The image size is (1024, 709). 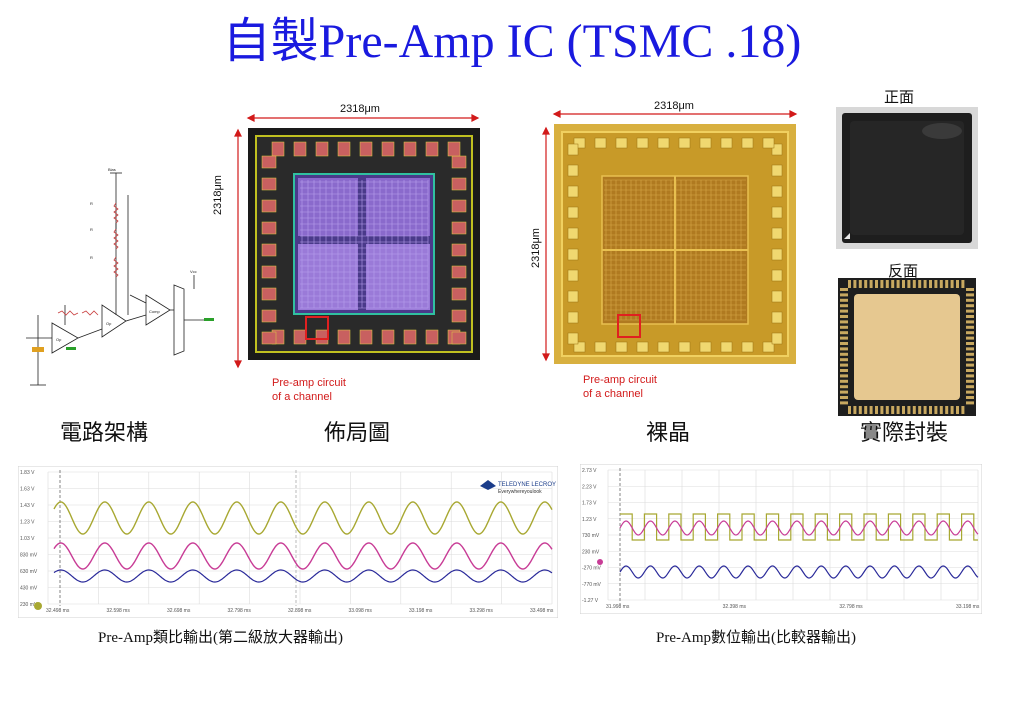 What do you see at coordinates (29, 589) in the screenshot?
I see `y-tick-label: 430 mV` at bounding box center [29, 589].